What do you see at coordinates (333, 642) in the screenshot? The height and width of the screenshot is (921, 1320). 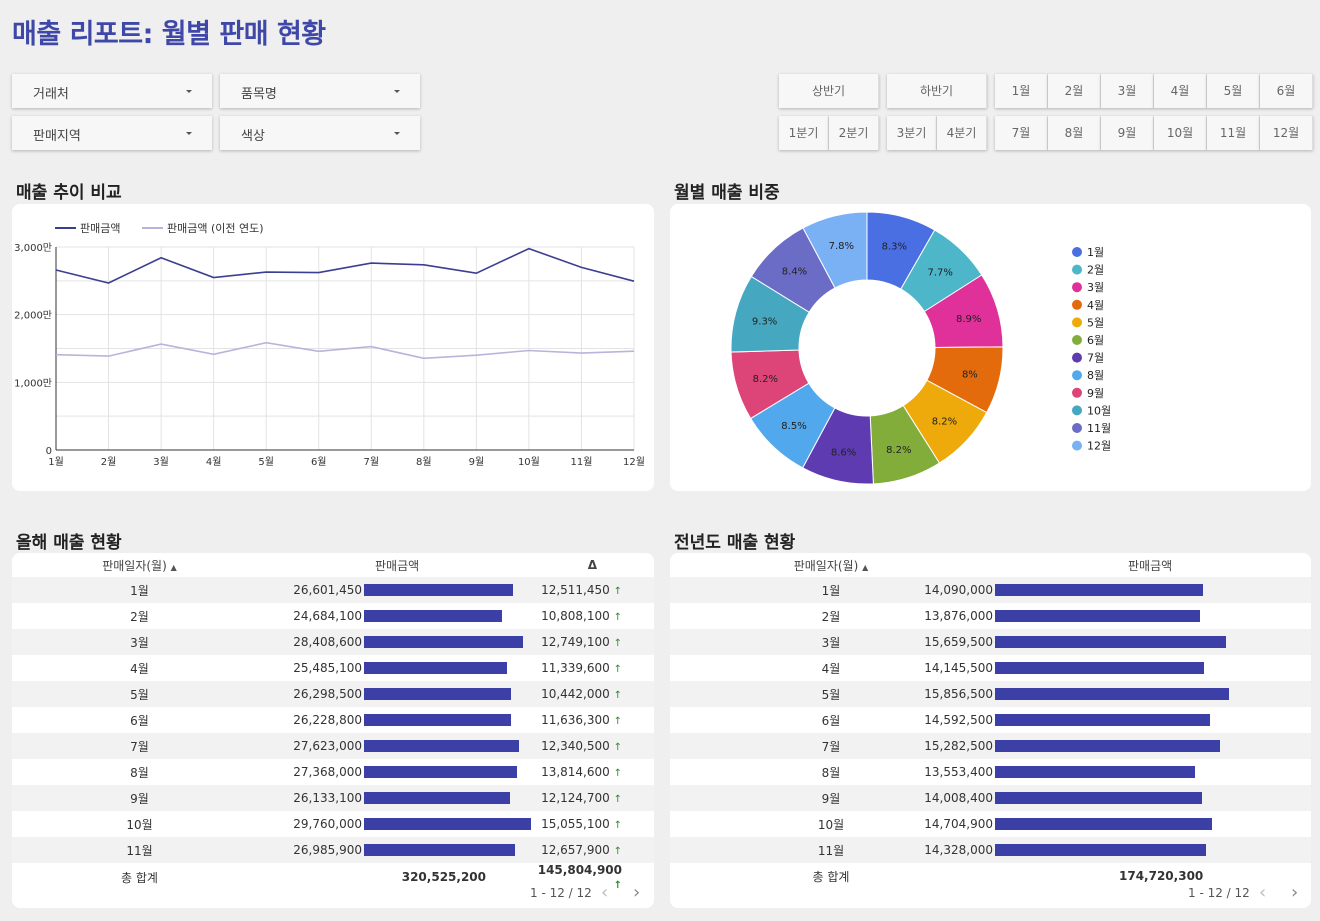 I see `table-row: 3월 28,408,600 12,749,100 ↑` at bounding box center [333, 642].